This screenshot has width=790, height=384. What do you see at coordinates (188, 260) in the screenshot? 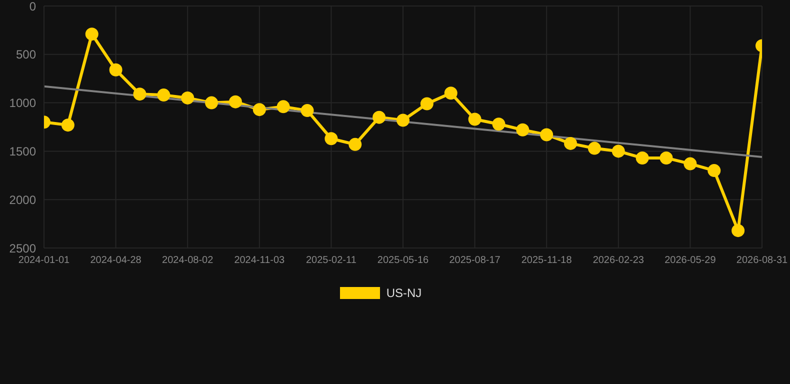
I see `x-tick-label: 2024-08-02` at bounding box center [188, 260].